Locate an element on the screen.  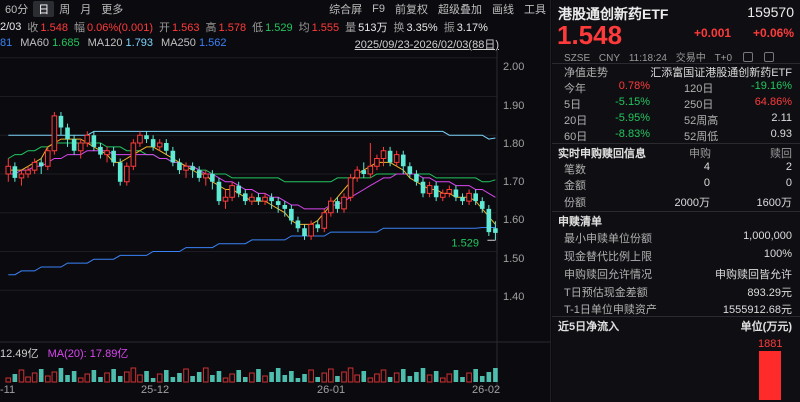
perf-value: -8.83% is located at coordinates (632, 134).